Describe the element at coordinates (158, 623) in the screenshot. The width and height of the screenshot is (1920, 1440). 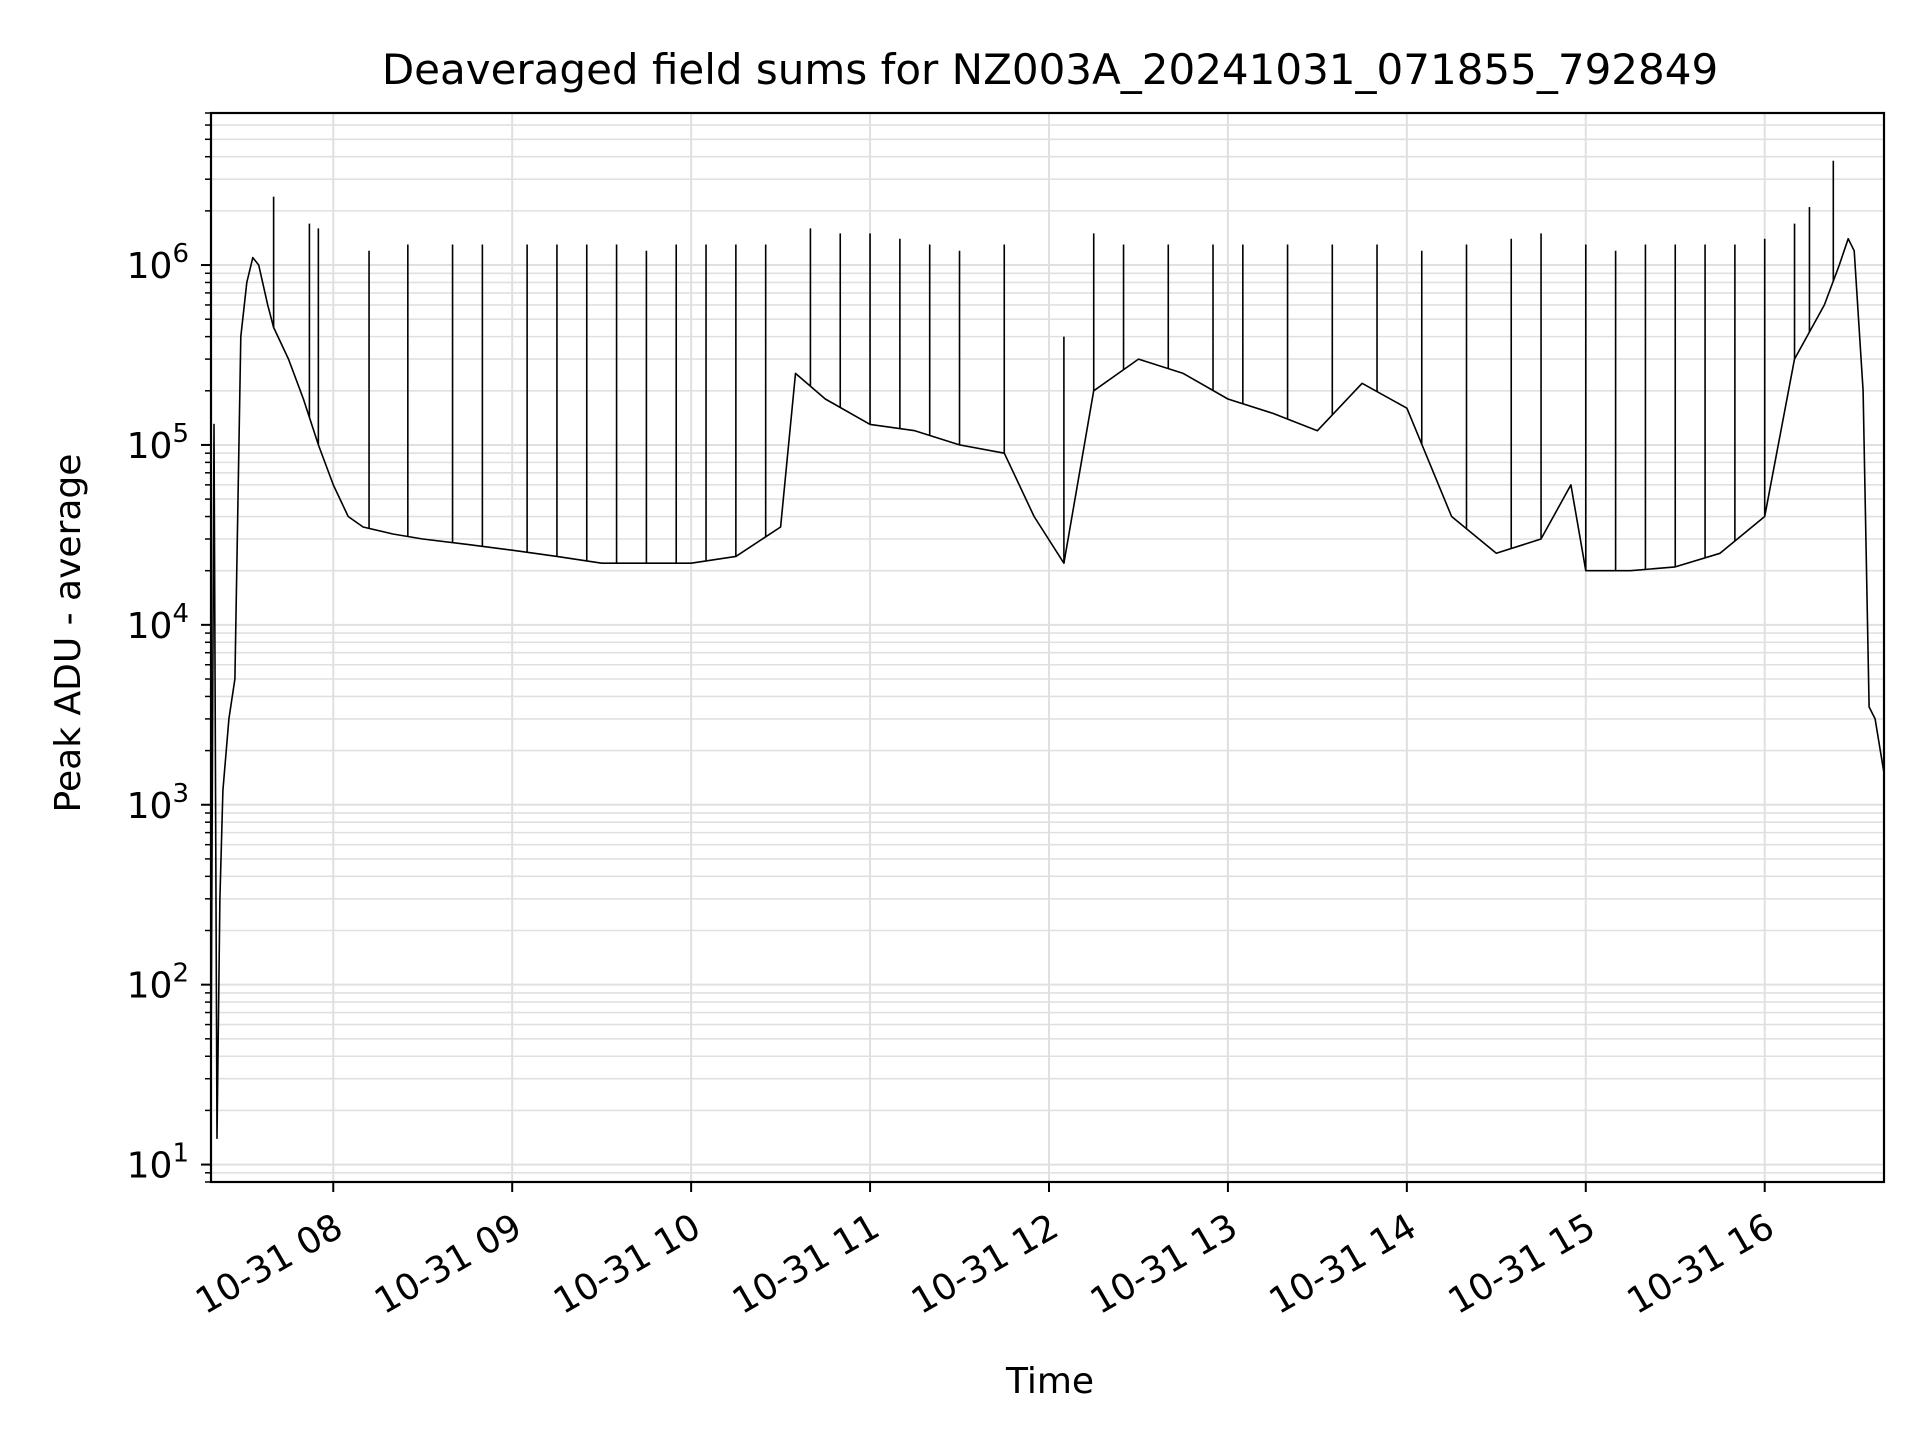
I see `y-tick-label: 10⁴` at that location.